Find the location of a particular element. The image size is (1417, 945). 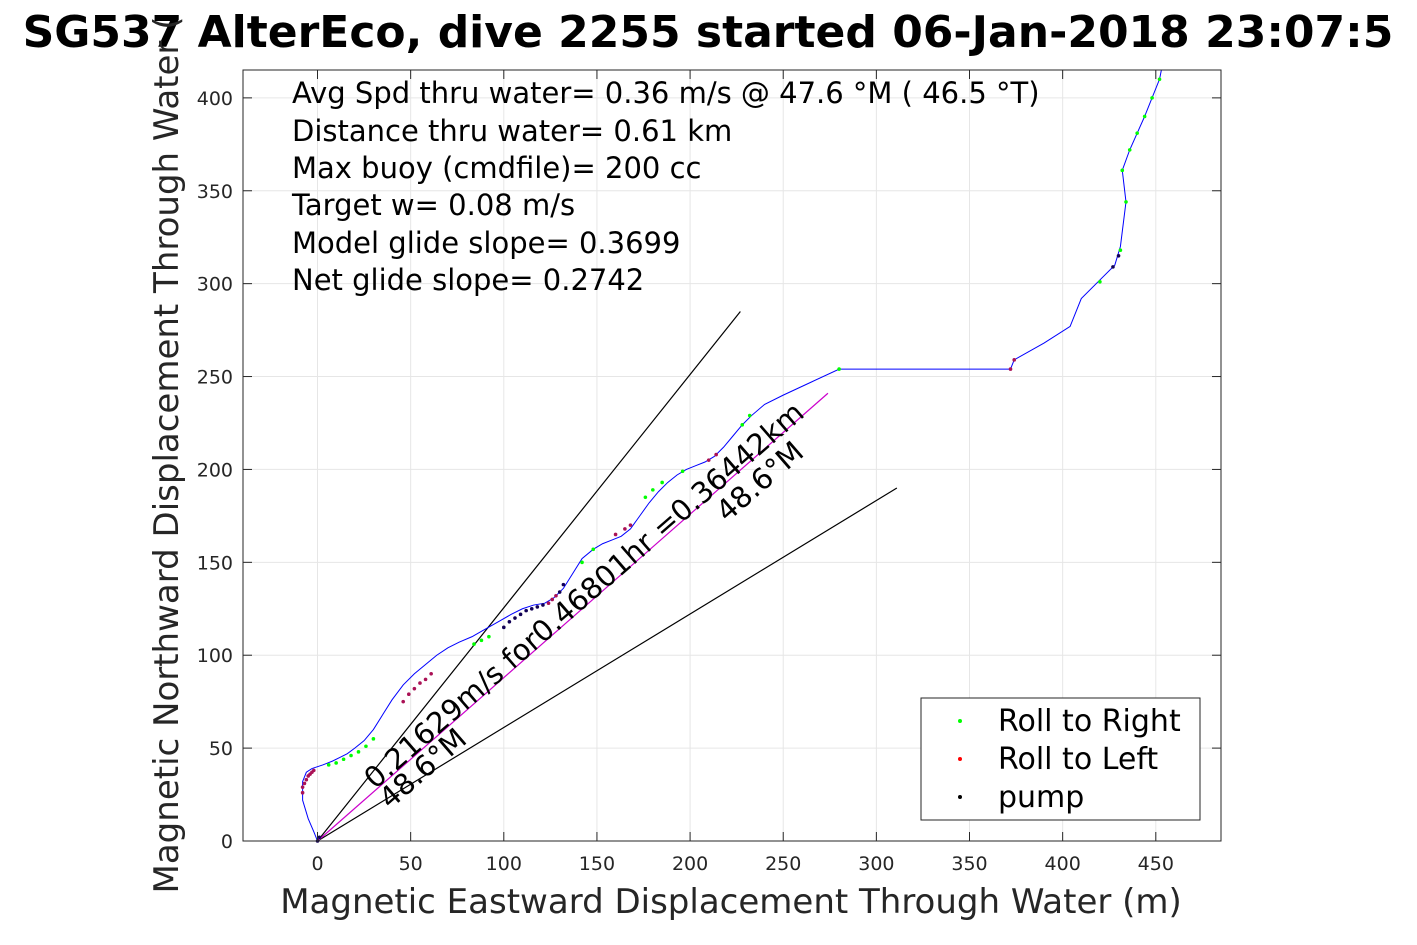

y-tick-label: 200 is located at coordinates (215, 470).